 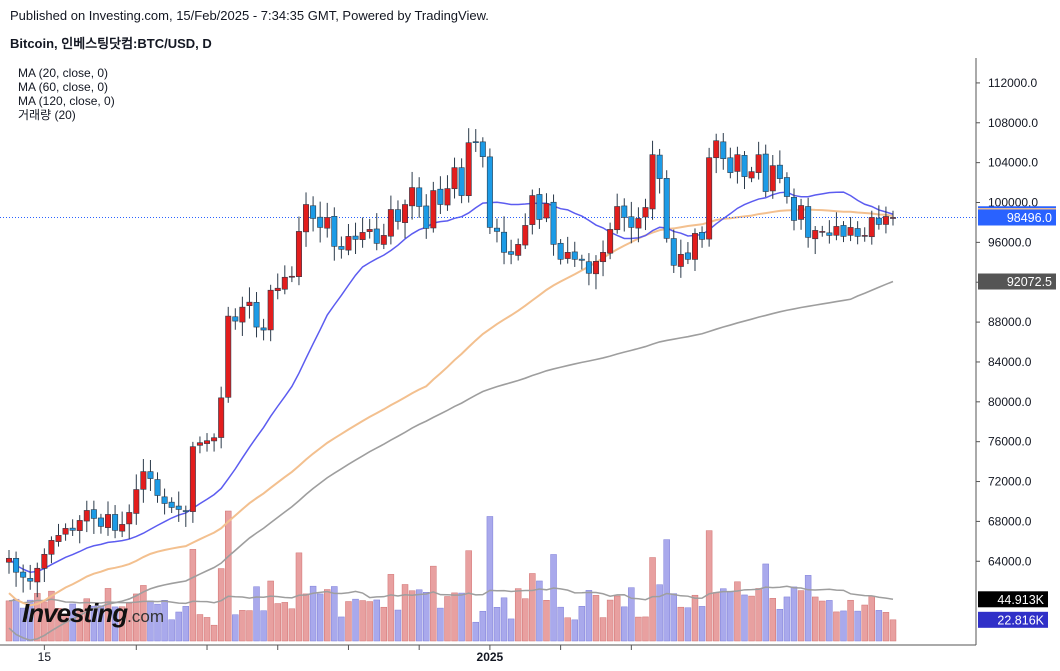 I want to click on legend-volume: 거래량 (20), so click(x=47, y=115).